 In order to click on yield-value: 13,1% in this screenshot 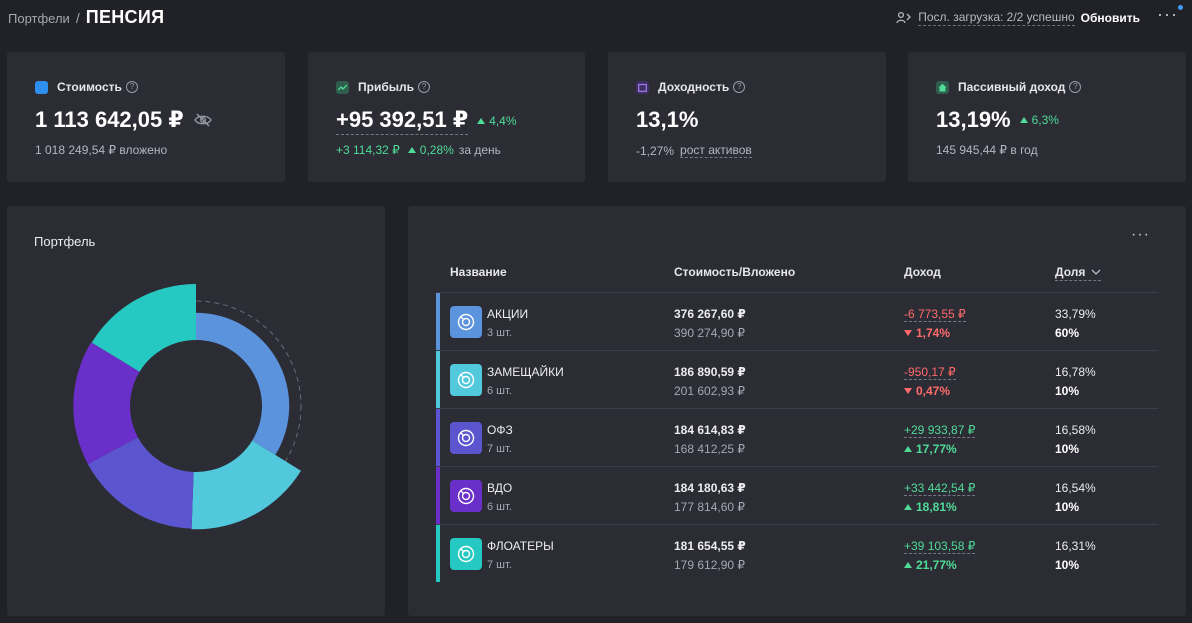, I will do `click(667, 119)`.